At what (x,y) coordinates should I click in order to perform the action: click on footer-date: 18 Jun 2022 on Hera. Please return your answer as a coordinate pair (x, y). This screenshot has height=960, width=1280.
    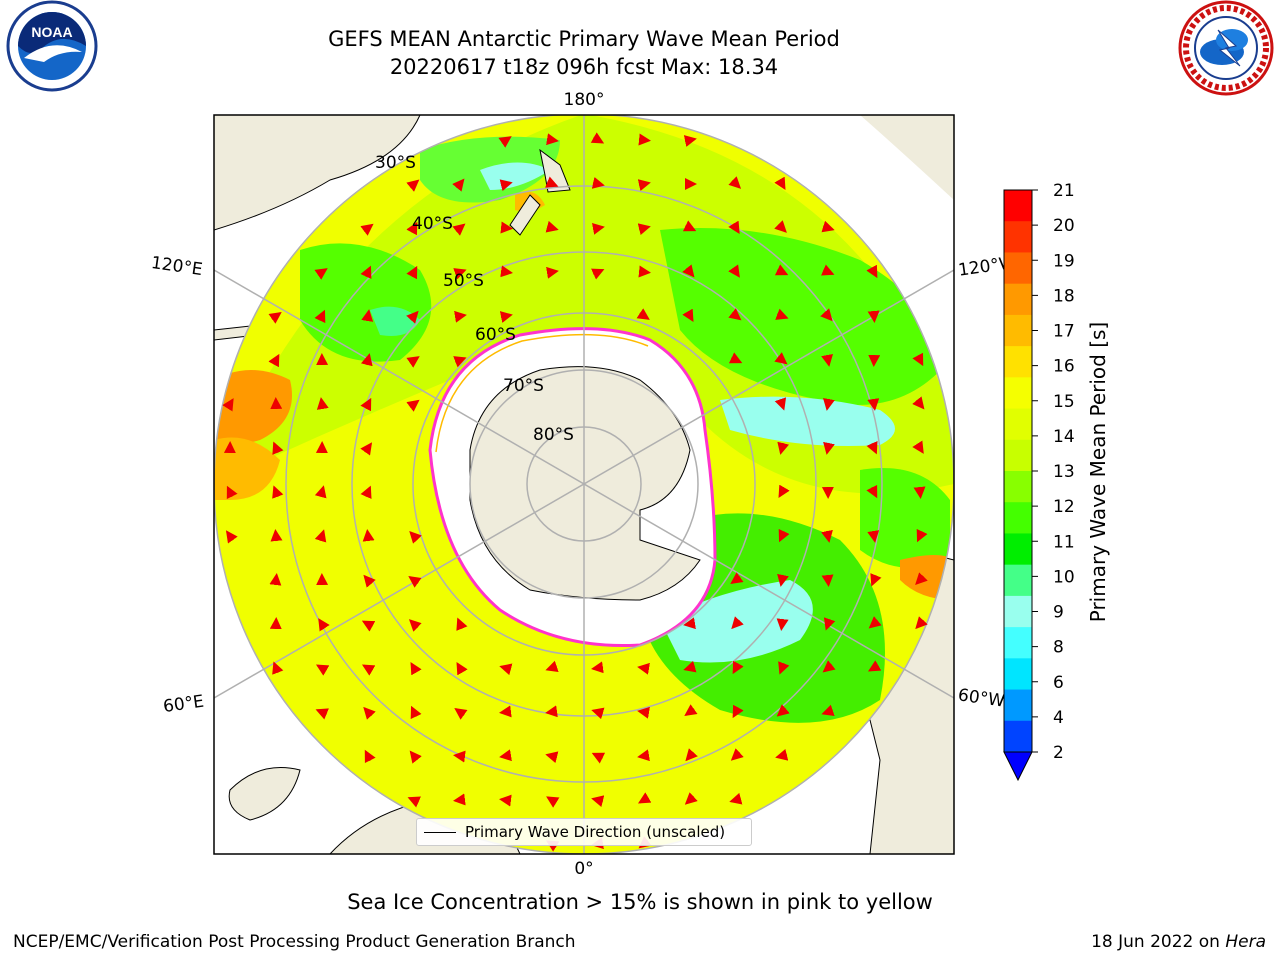
    Looking at the image, I should click on (1178, 942).